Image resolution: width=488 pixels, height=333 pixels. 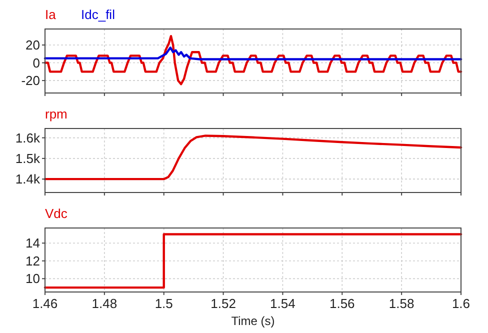 I want to click on x-tick-label: 1.52, so click(x=223, y=303).